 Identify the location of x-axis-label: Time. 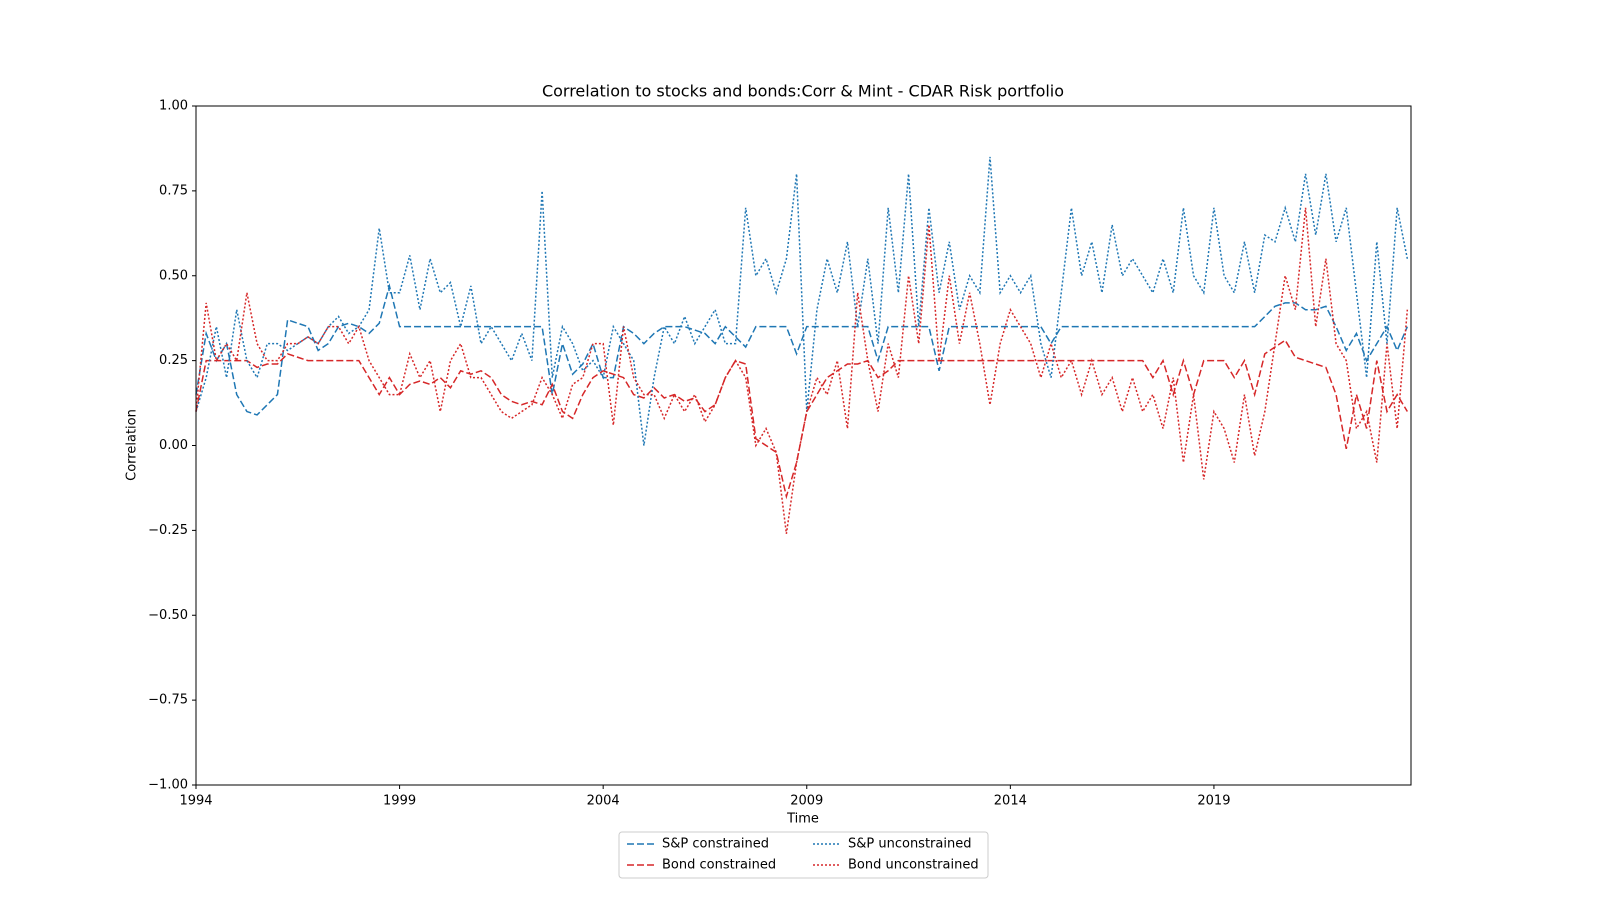
(802, 819).